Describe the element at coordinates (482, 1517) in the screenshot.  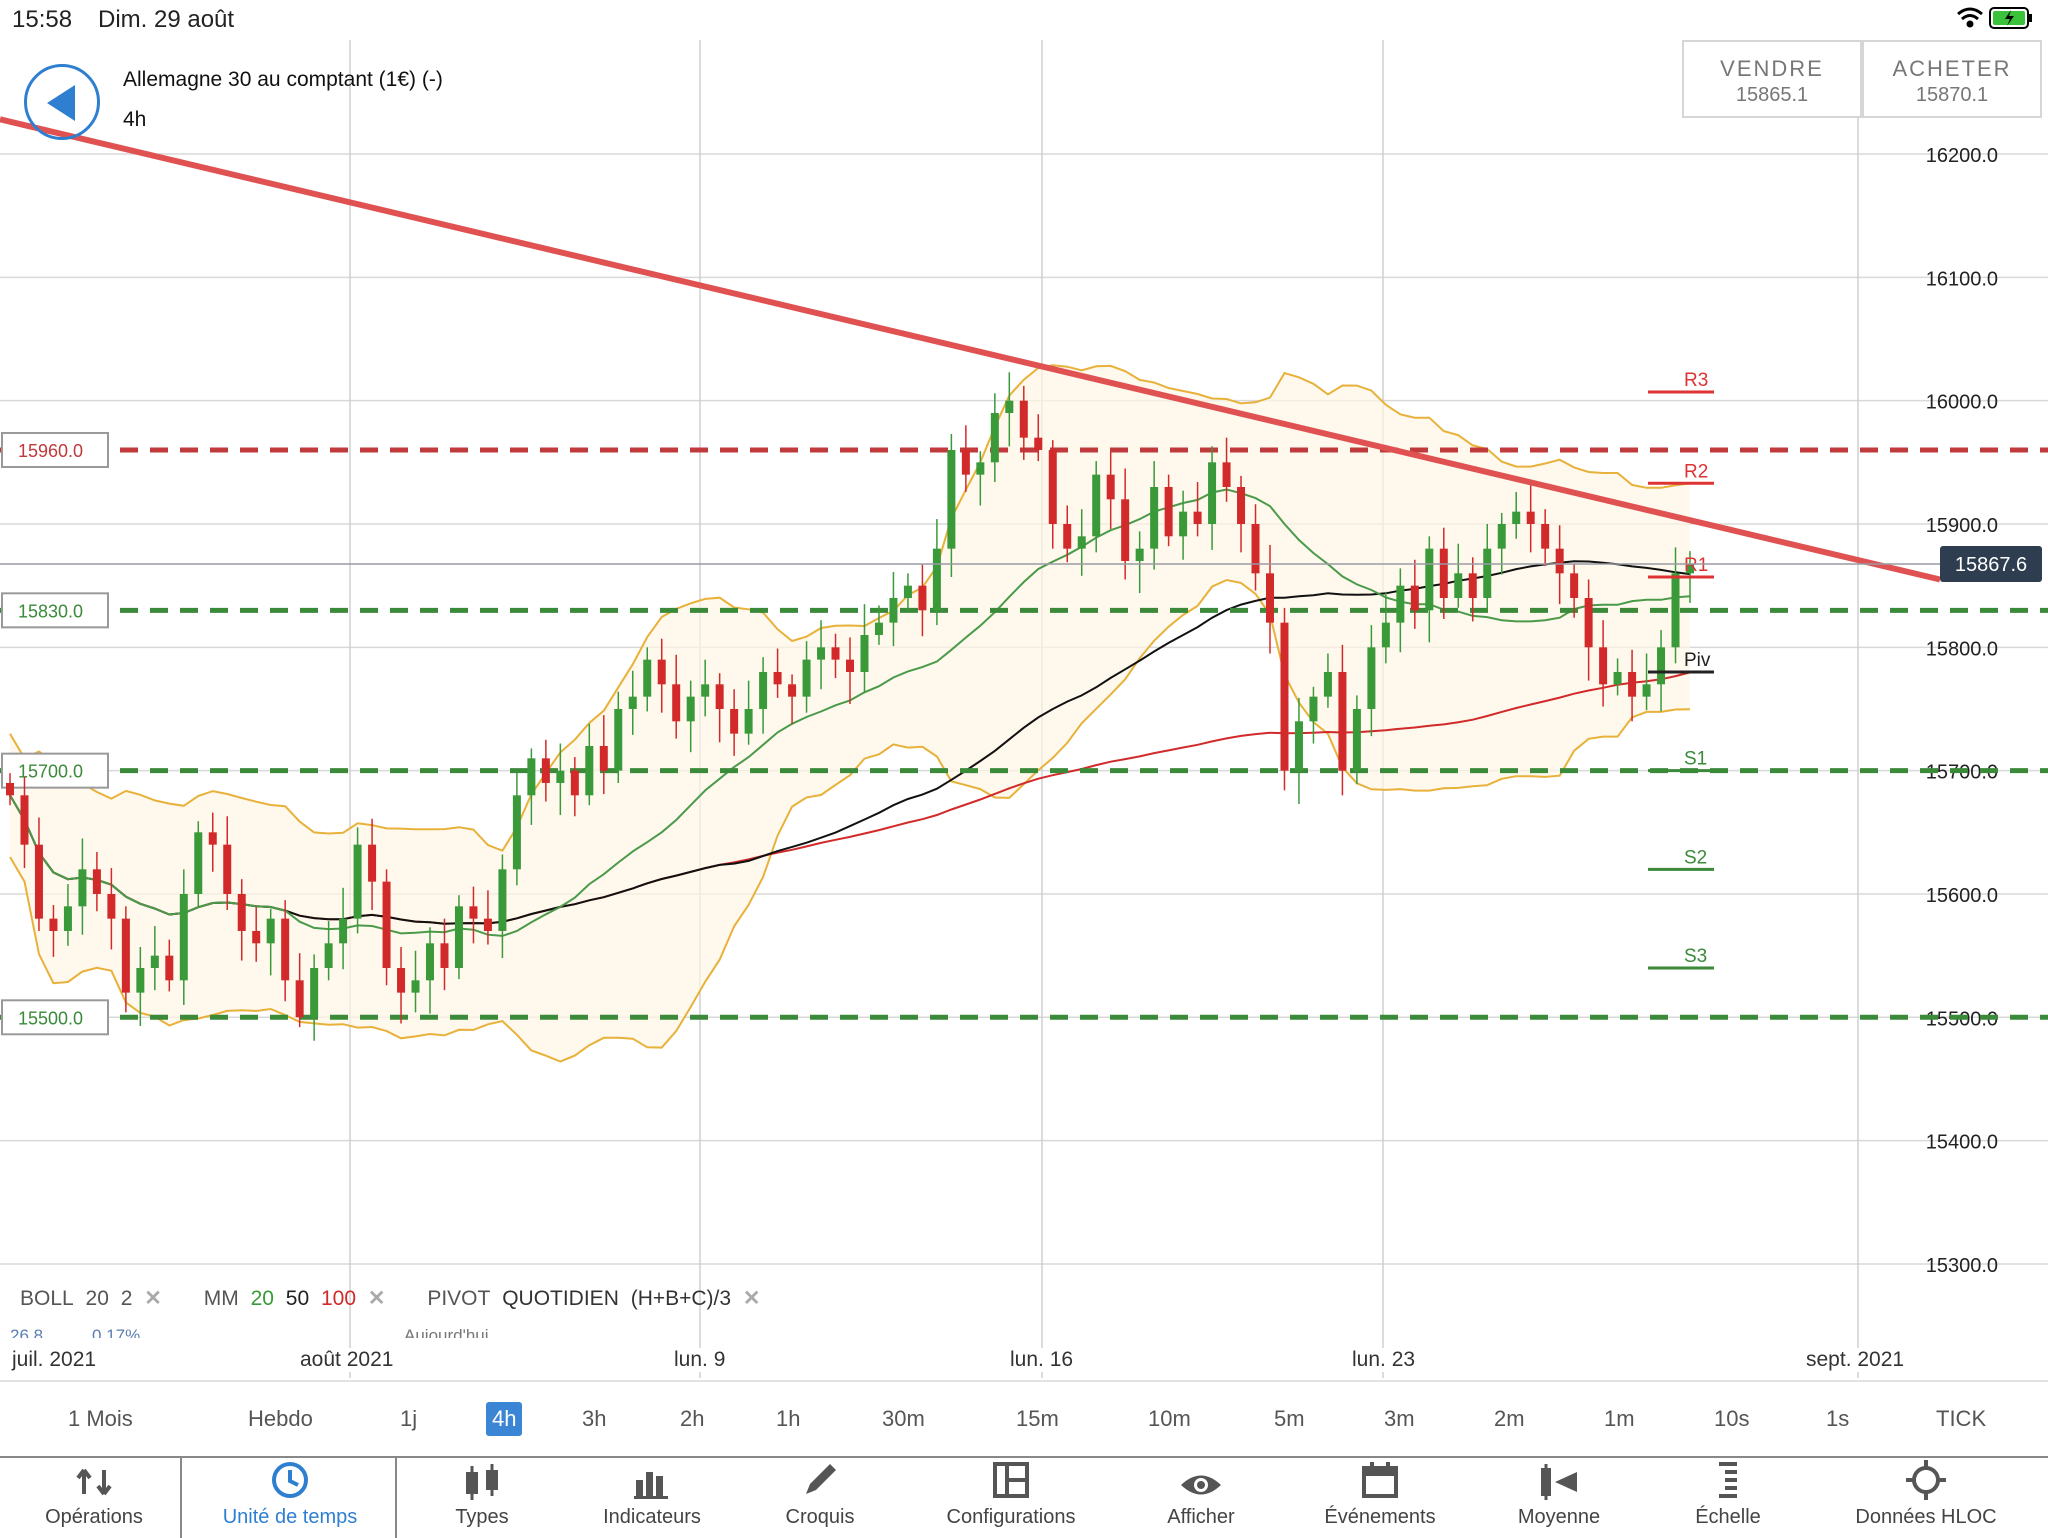
I see `toolbar-label: Types` at that location.